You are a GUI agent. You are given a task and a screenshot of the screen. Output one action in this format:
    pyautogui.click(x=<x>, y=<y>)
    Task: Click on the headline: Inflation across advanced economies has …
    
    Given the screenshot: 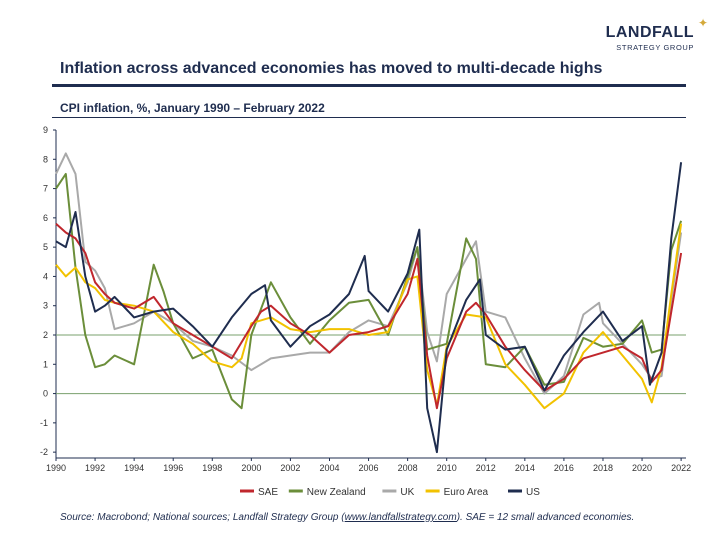 What is the action you would take?
    pyautogui.click(x=331, y=68)
    